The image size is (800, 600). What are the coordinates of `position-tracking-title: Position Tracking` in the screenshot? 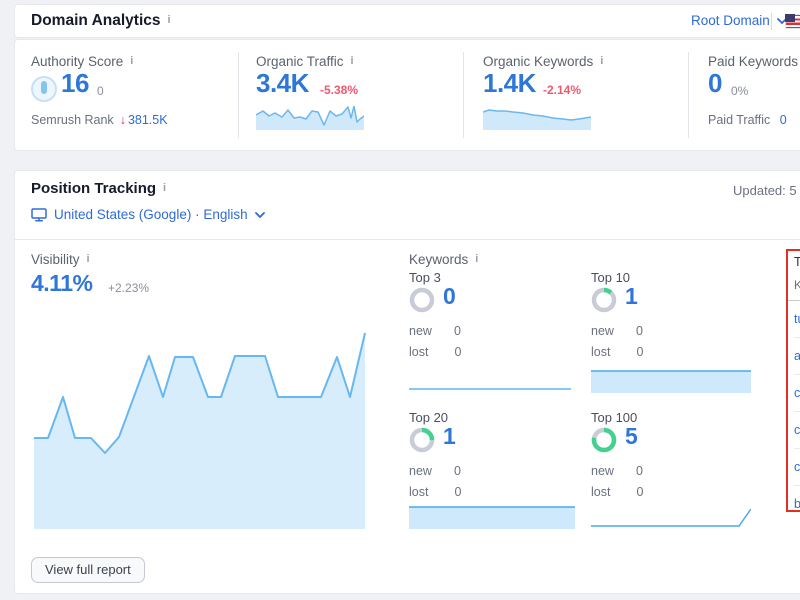 It's located at (98, 188).